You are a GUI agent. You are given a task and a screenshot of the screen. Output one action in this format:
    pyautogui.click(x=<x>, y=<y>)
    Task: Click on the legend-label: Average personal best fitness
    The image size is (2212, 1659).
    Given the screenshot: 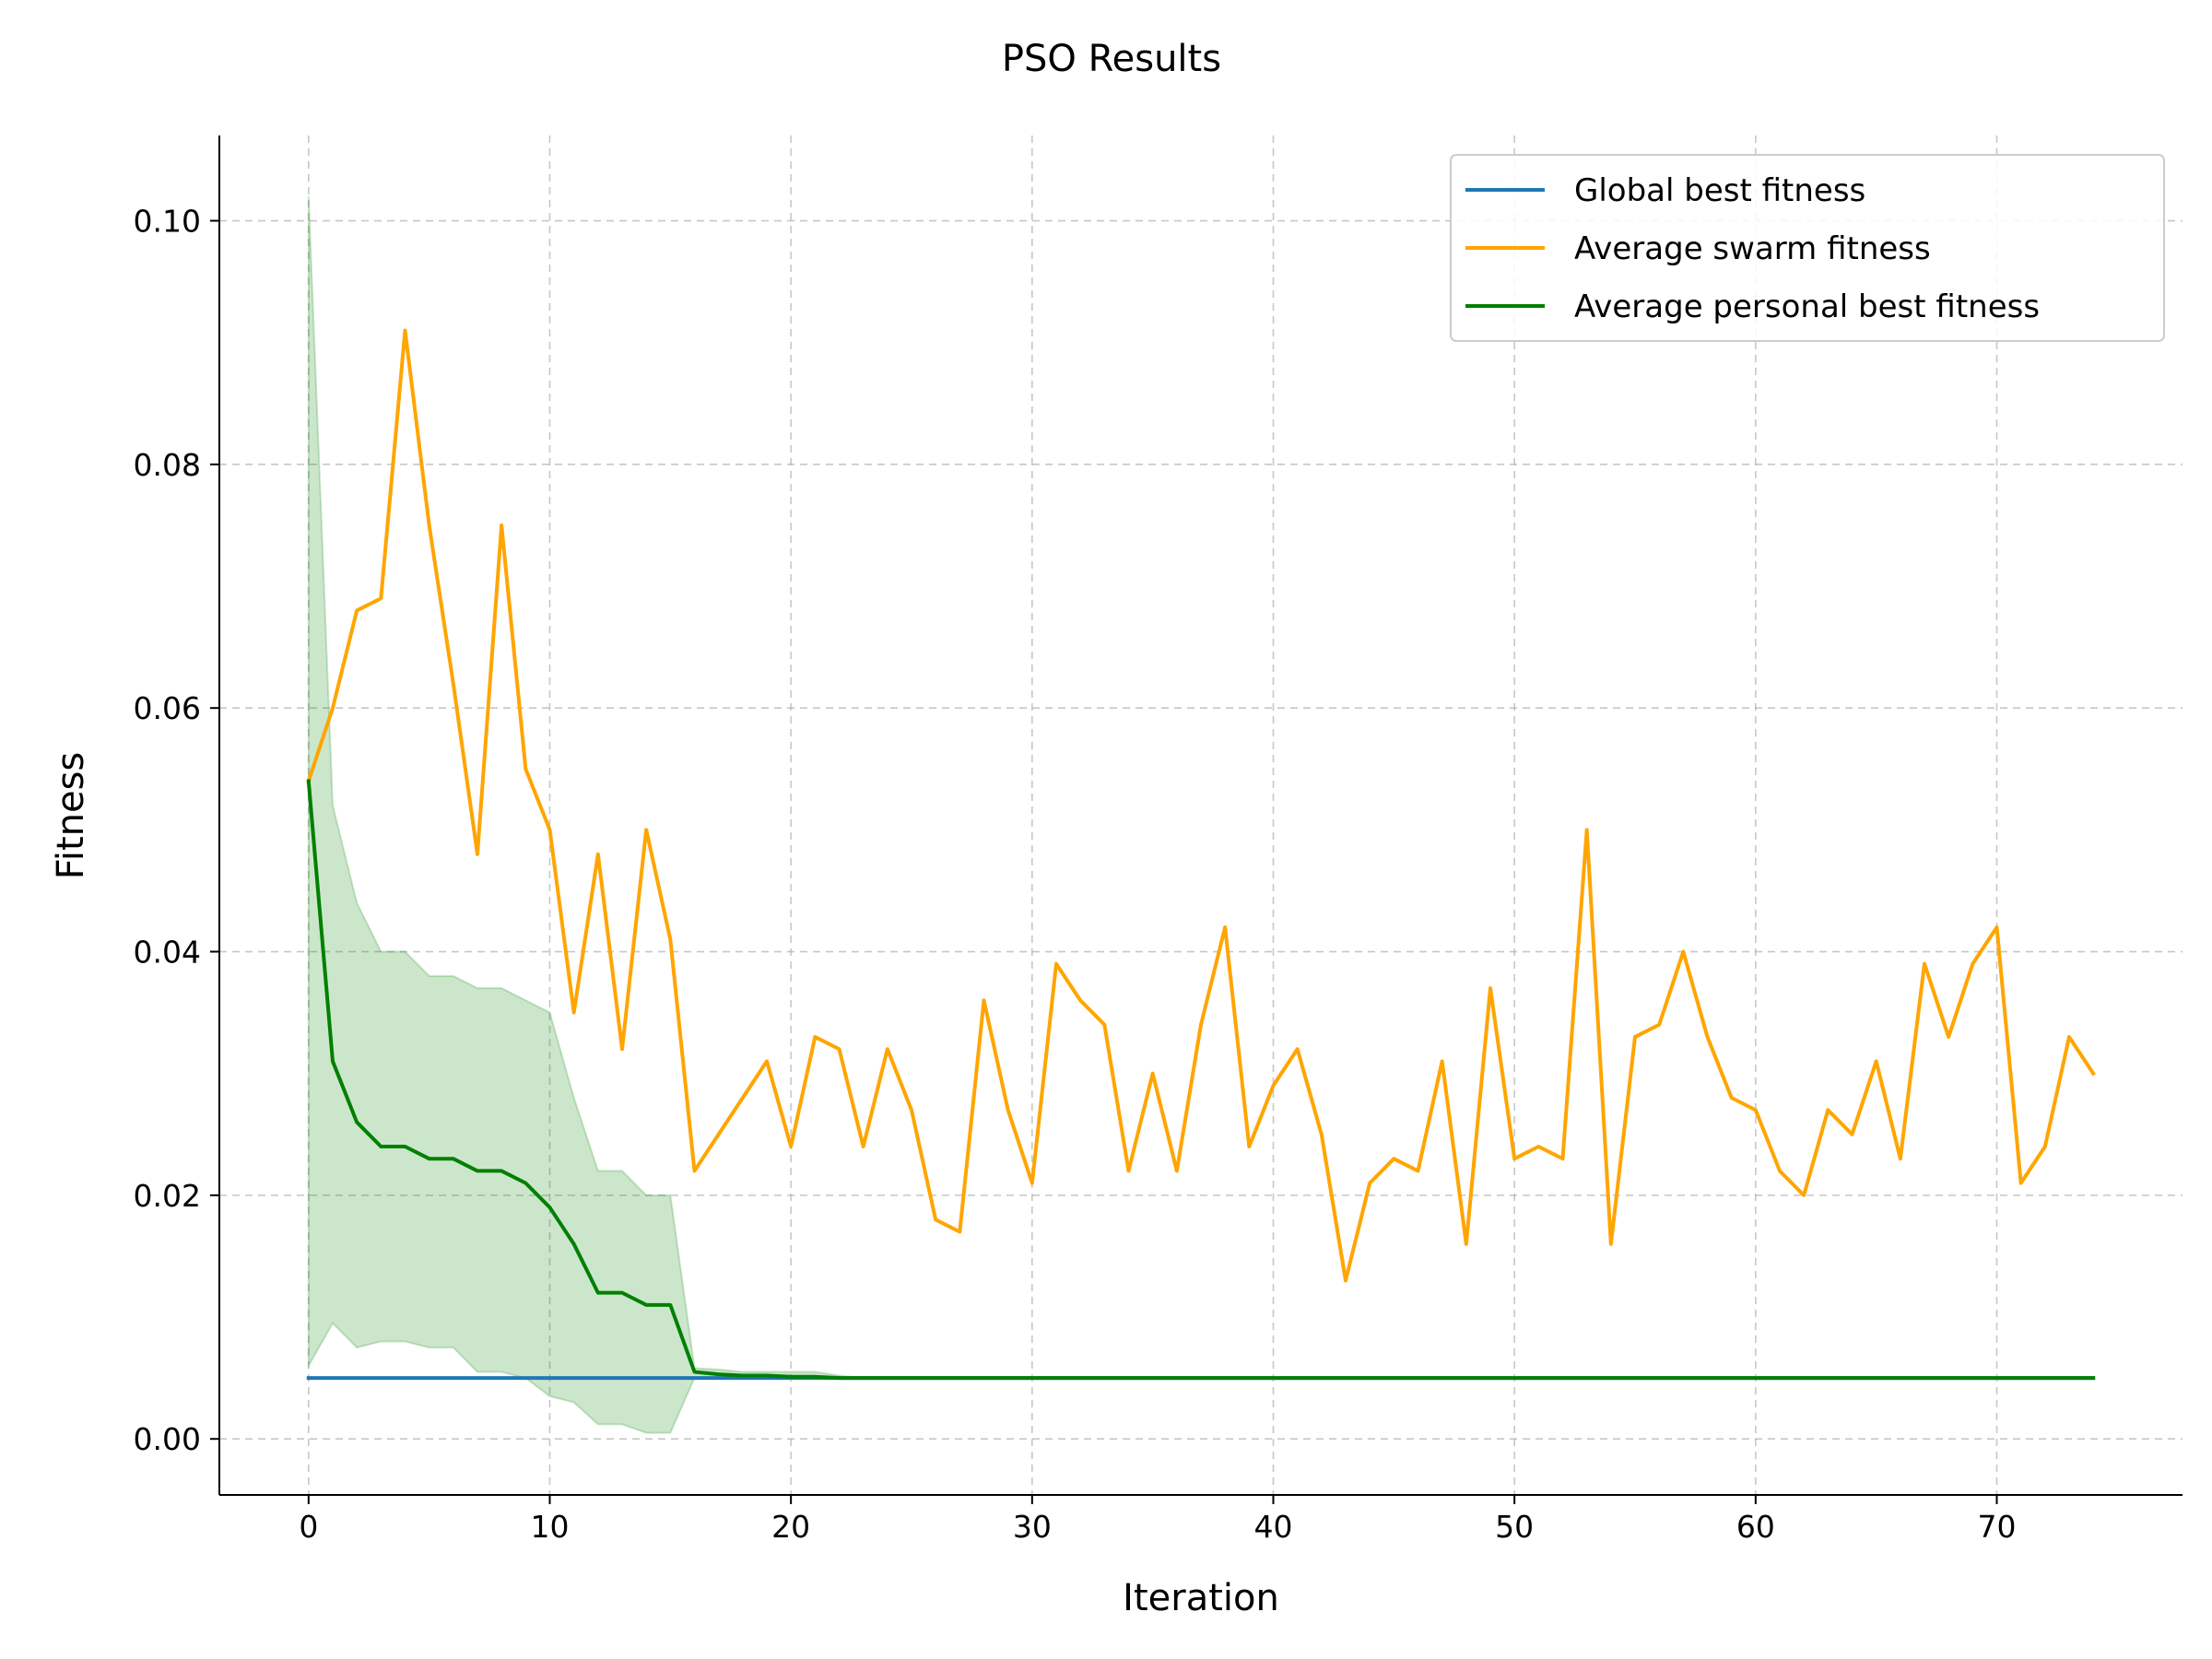 What is the action you would take?
    pyautogui.click(x=1807, y=306)
    